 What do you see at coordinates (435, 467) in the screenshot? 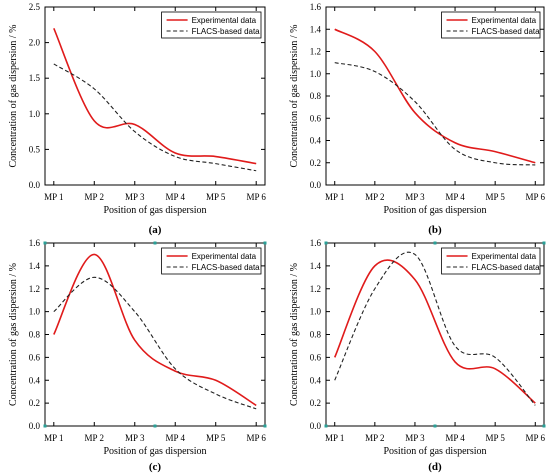
I see `panel-label: (d)` at bounding box center [435, 467].